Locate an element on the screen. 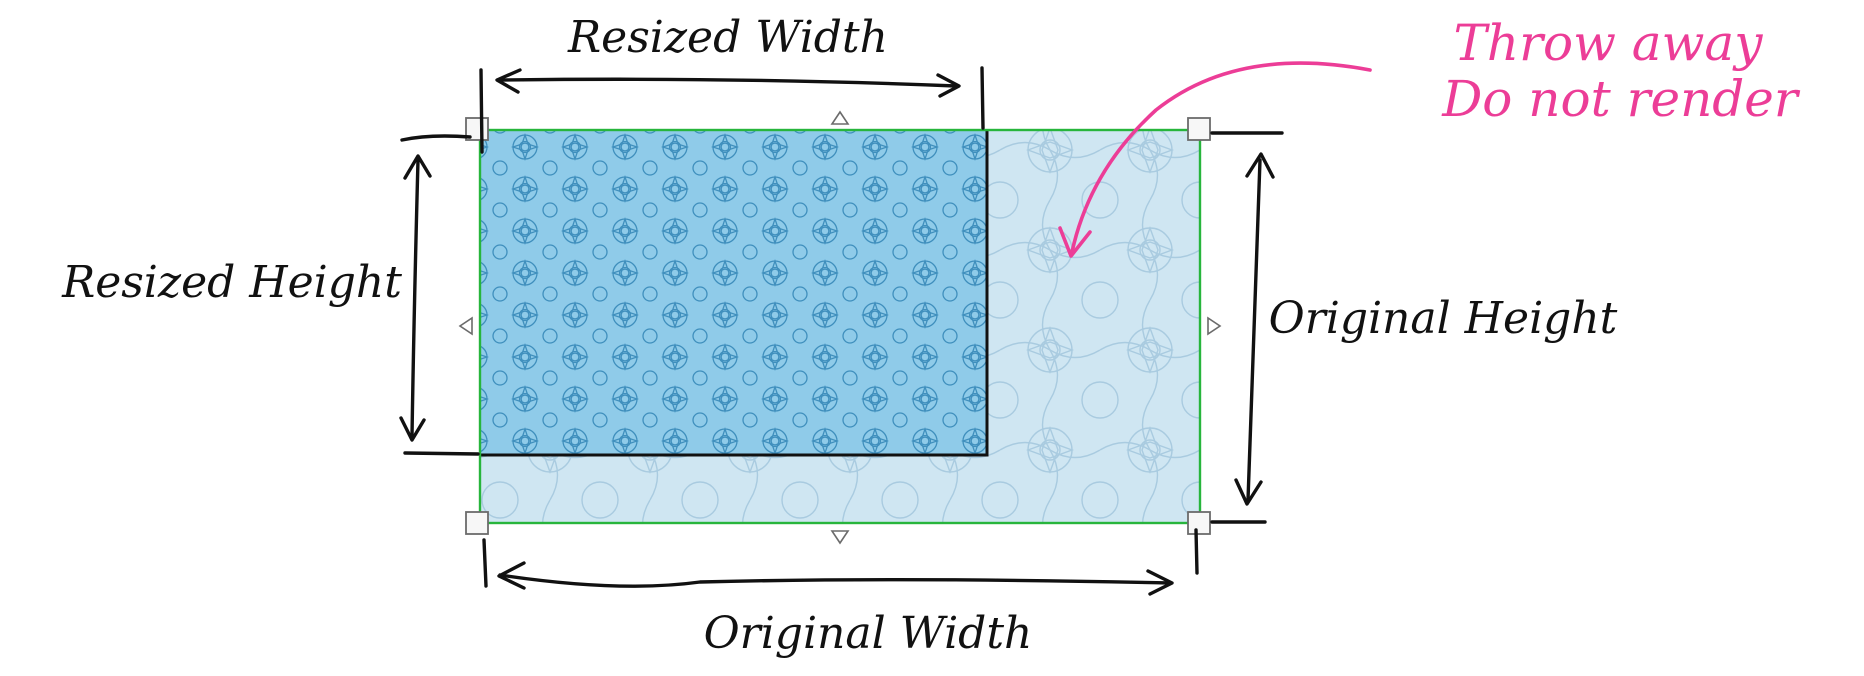 Image resolution: width=1864 pixels, height=676 pixels. handle-bottom-left is located at coordinates (477, 523).